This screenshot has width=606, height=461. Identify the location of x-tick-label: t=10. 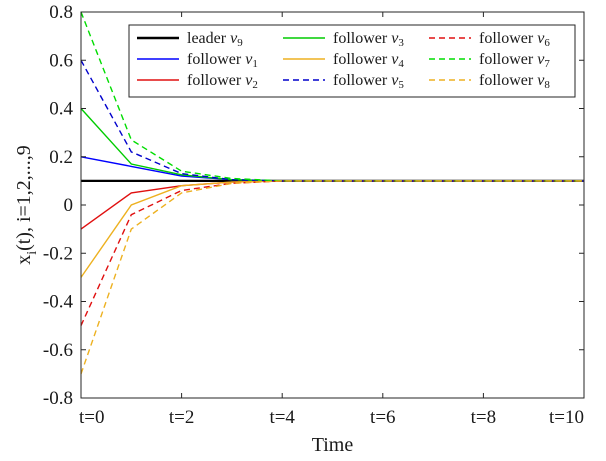
(566, 417).